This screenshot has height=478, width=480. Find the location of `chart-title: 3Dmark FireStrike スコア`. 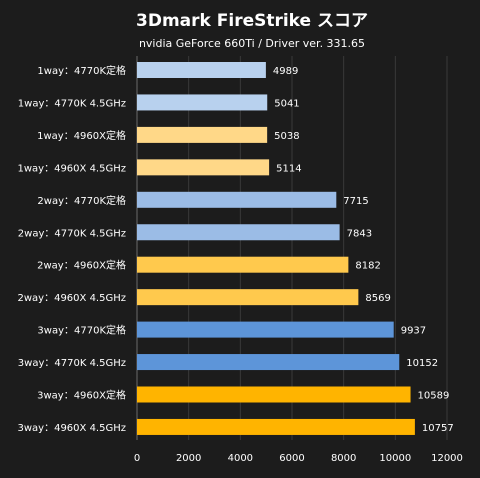

chart-title: 3Dmark FireStrike スコア is located at coordinates (252, 21).